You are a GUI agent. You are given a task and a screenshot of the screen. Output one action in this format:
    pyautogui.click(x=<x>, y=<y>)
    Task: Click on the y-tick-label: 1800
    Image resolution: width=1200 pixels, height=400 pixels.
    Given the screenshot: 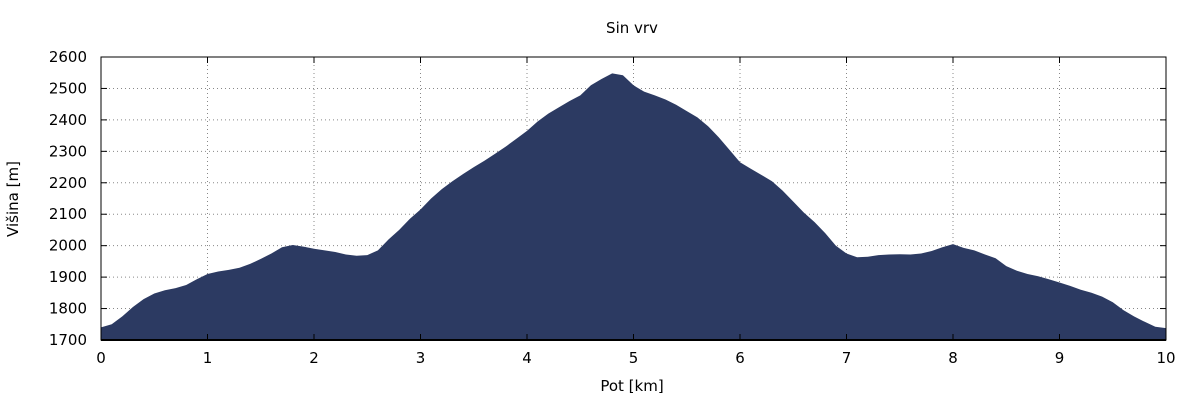 What is the action you would take?
    pyautogui.click(x=68, y=309)
    